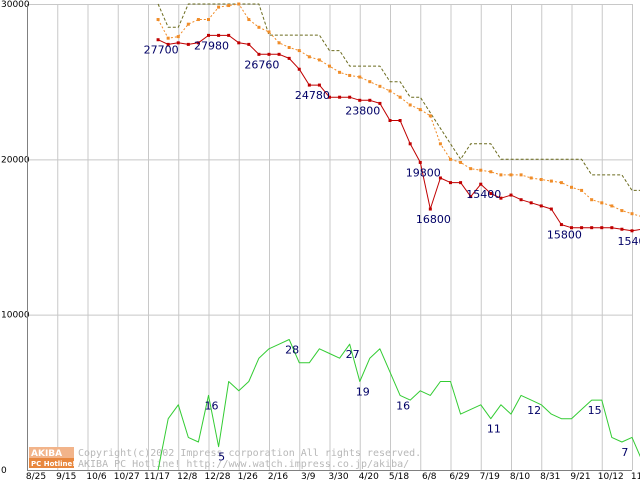 This screenshot has width=640, height=480. Describe the element at coordinates (490, 476) in the screenshot. I see `x-tick-label: 7/19` at that location.